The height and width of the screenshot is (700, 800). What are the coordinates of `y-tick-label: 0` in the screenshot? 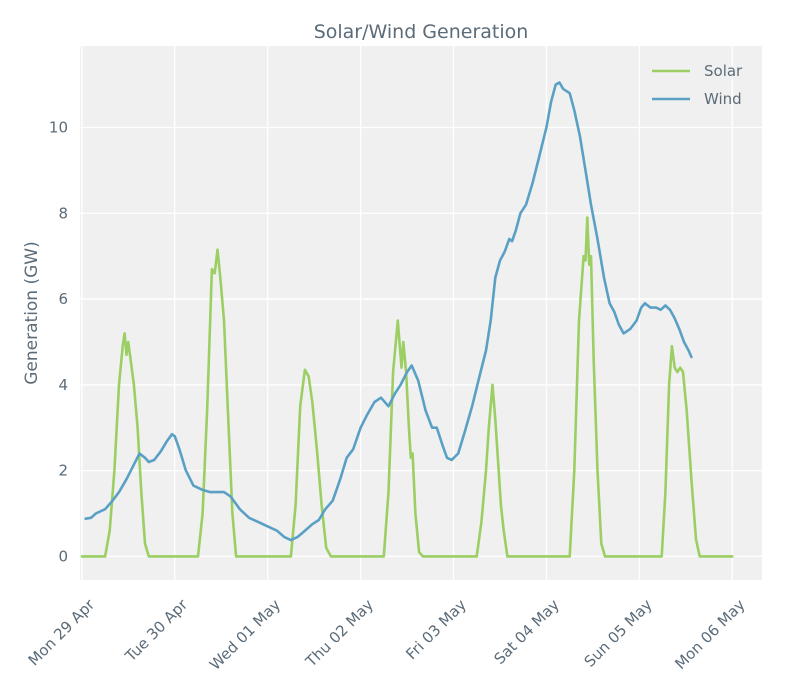 It's located at (63, 556).